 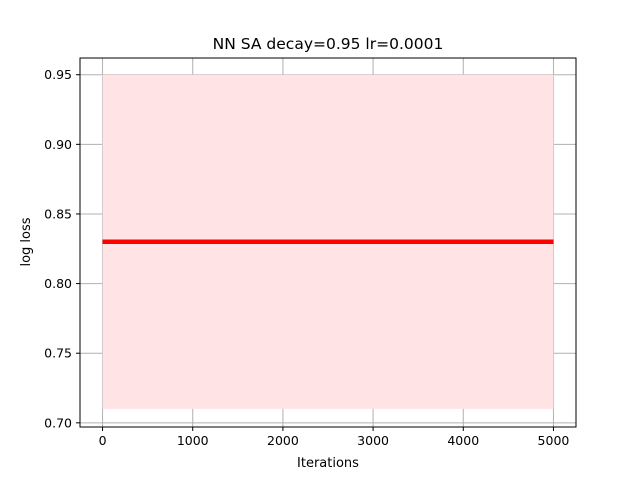 I want to click on y-tick-label: 0.75, so click(x=58, y=353).